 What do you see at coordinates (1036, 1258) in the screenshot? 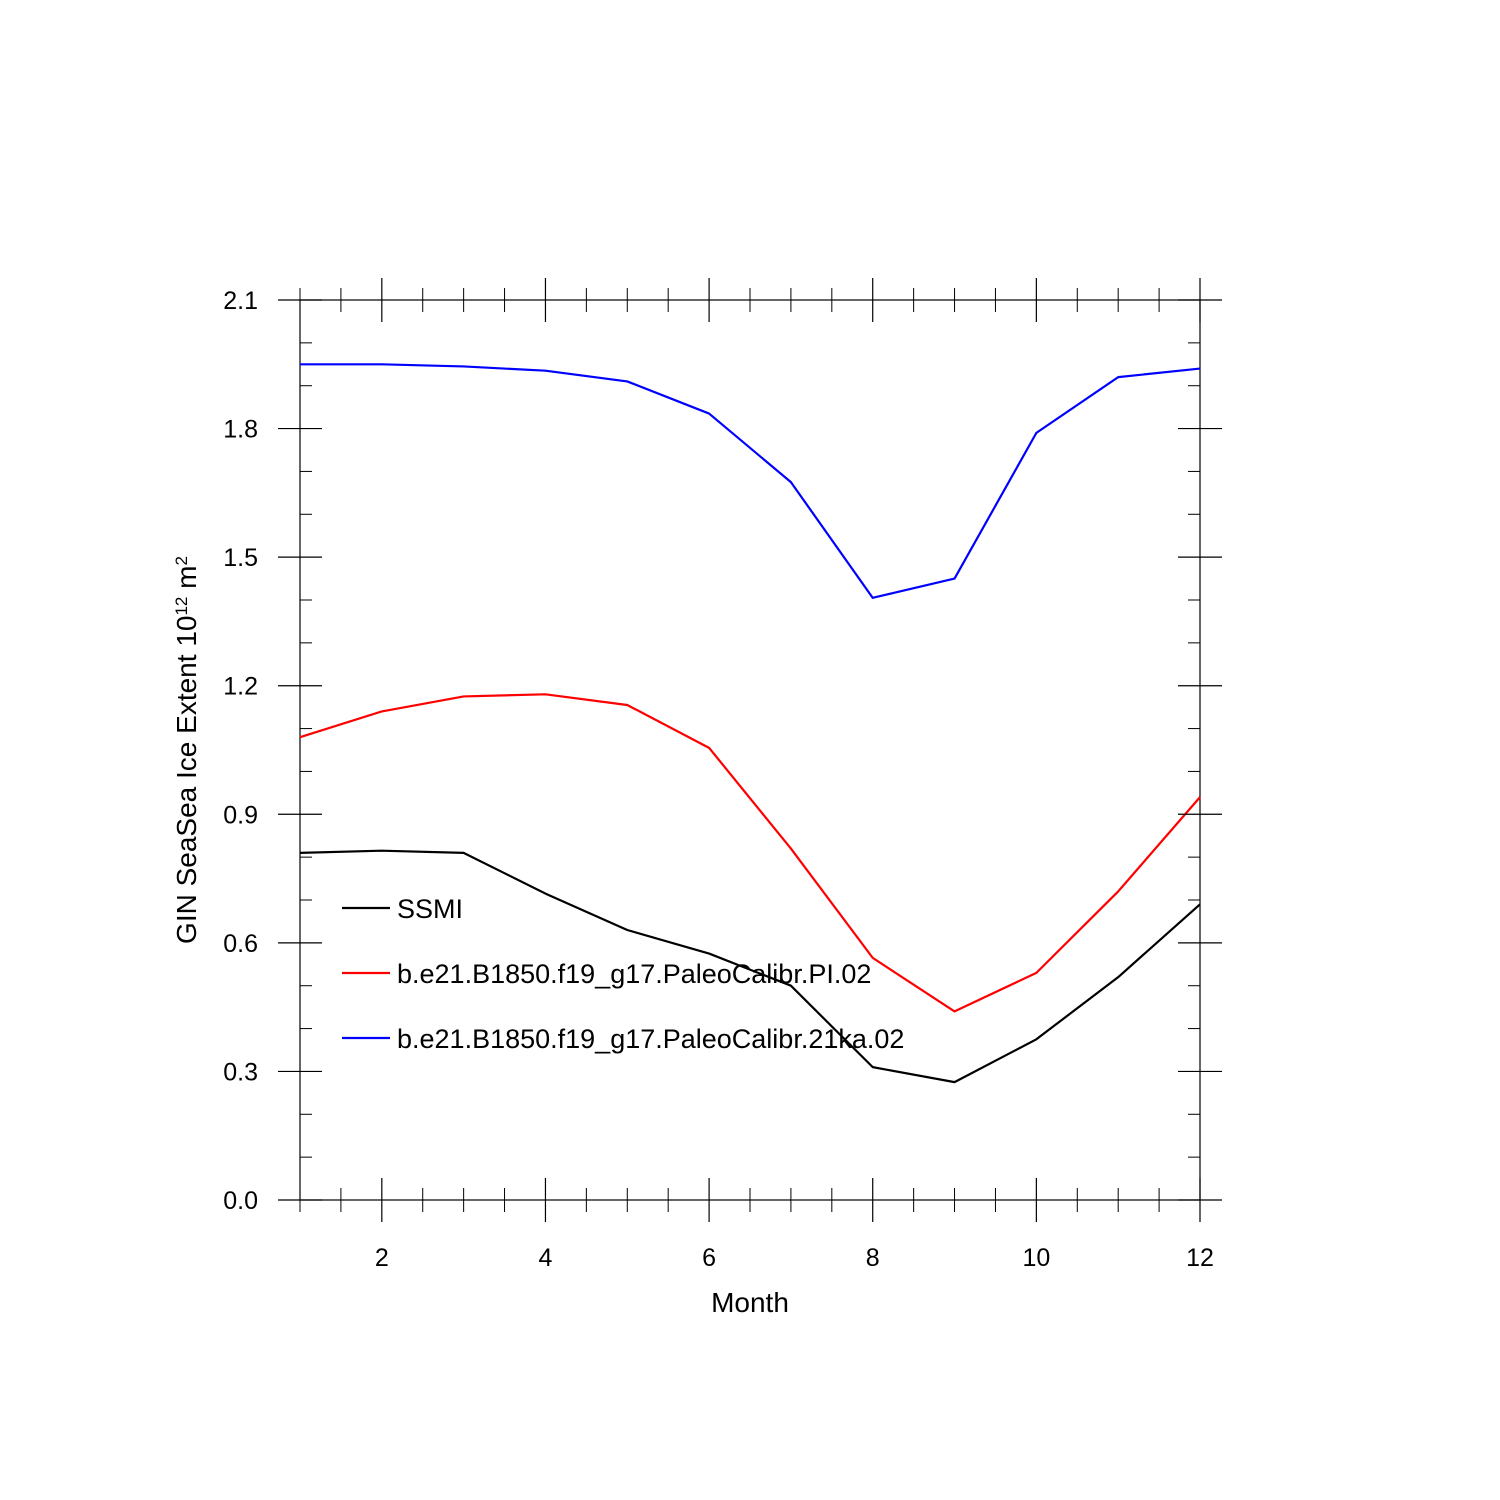
I see `x-tick-label: 10` at bounding box center [1036, 1258].